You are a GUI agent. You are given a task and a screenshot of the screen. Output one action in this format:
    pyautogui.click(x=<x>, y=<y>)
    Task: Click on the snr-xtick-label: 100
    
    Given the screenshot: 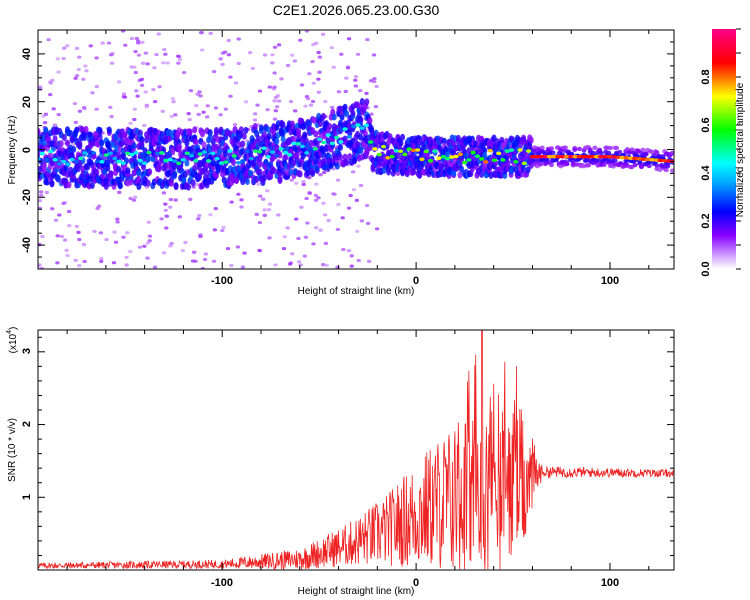 What is the action you would take?
    pyautogui.click(x=610, y=583)
    